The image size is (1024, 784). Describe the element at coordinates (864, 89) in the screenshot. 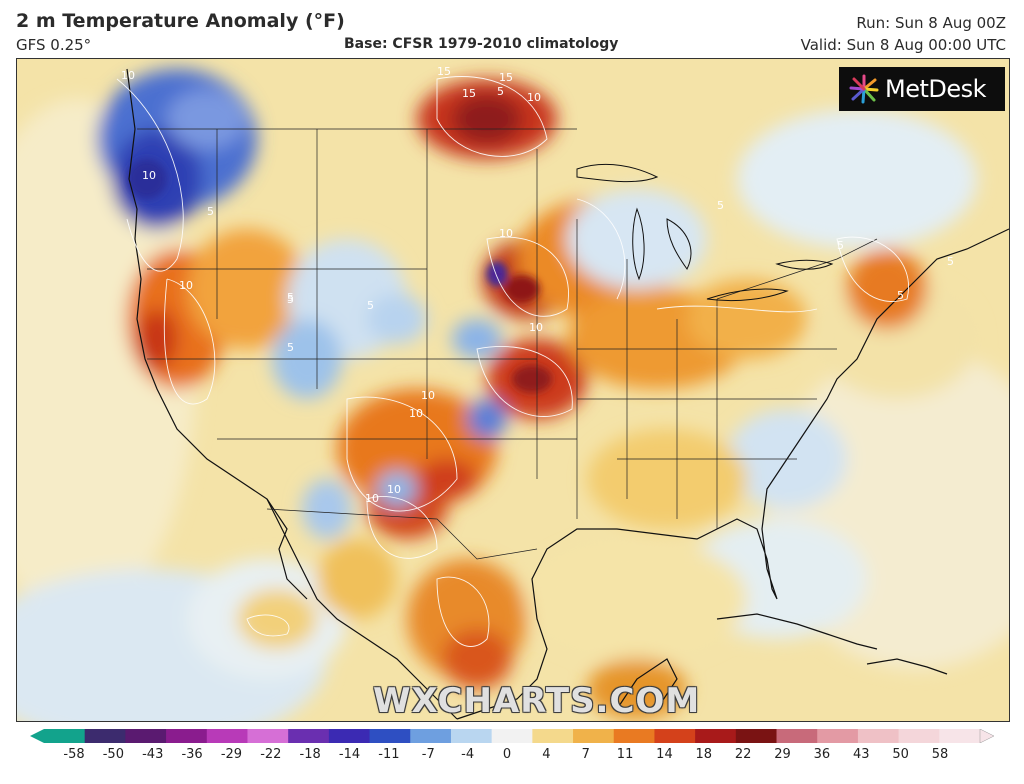

I see `metdesk-burst-icon` at that location.